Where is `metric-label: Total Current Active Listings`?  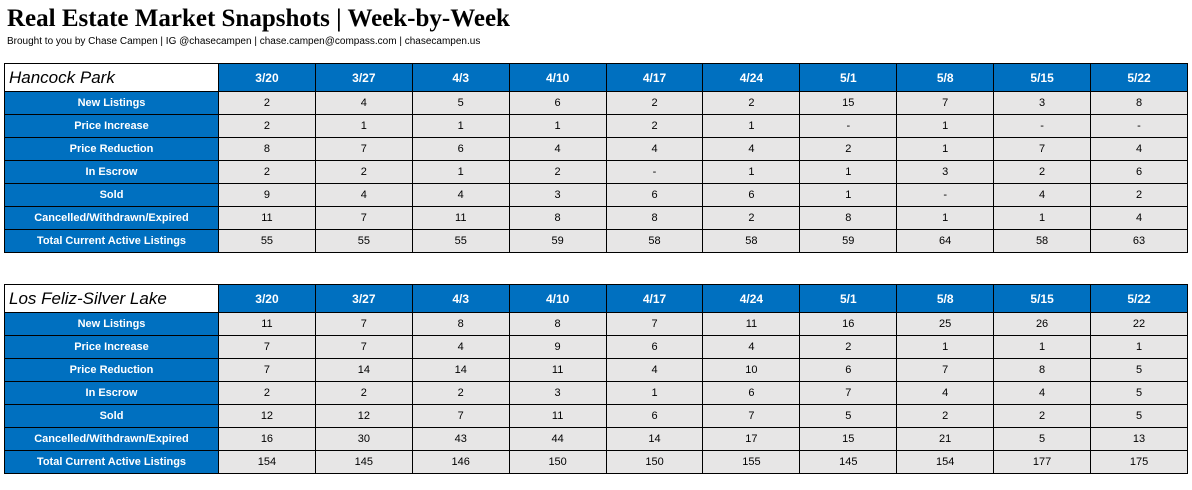
metric-label: Total Current Active Listings is located at coordinates (111, 241).